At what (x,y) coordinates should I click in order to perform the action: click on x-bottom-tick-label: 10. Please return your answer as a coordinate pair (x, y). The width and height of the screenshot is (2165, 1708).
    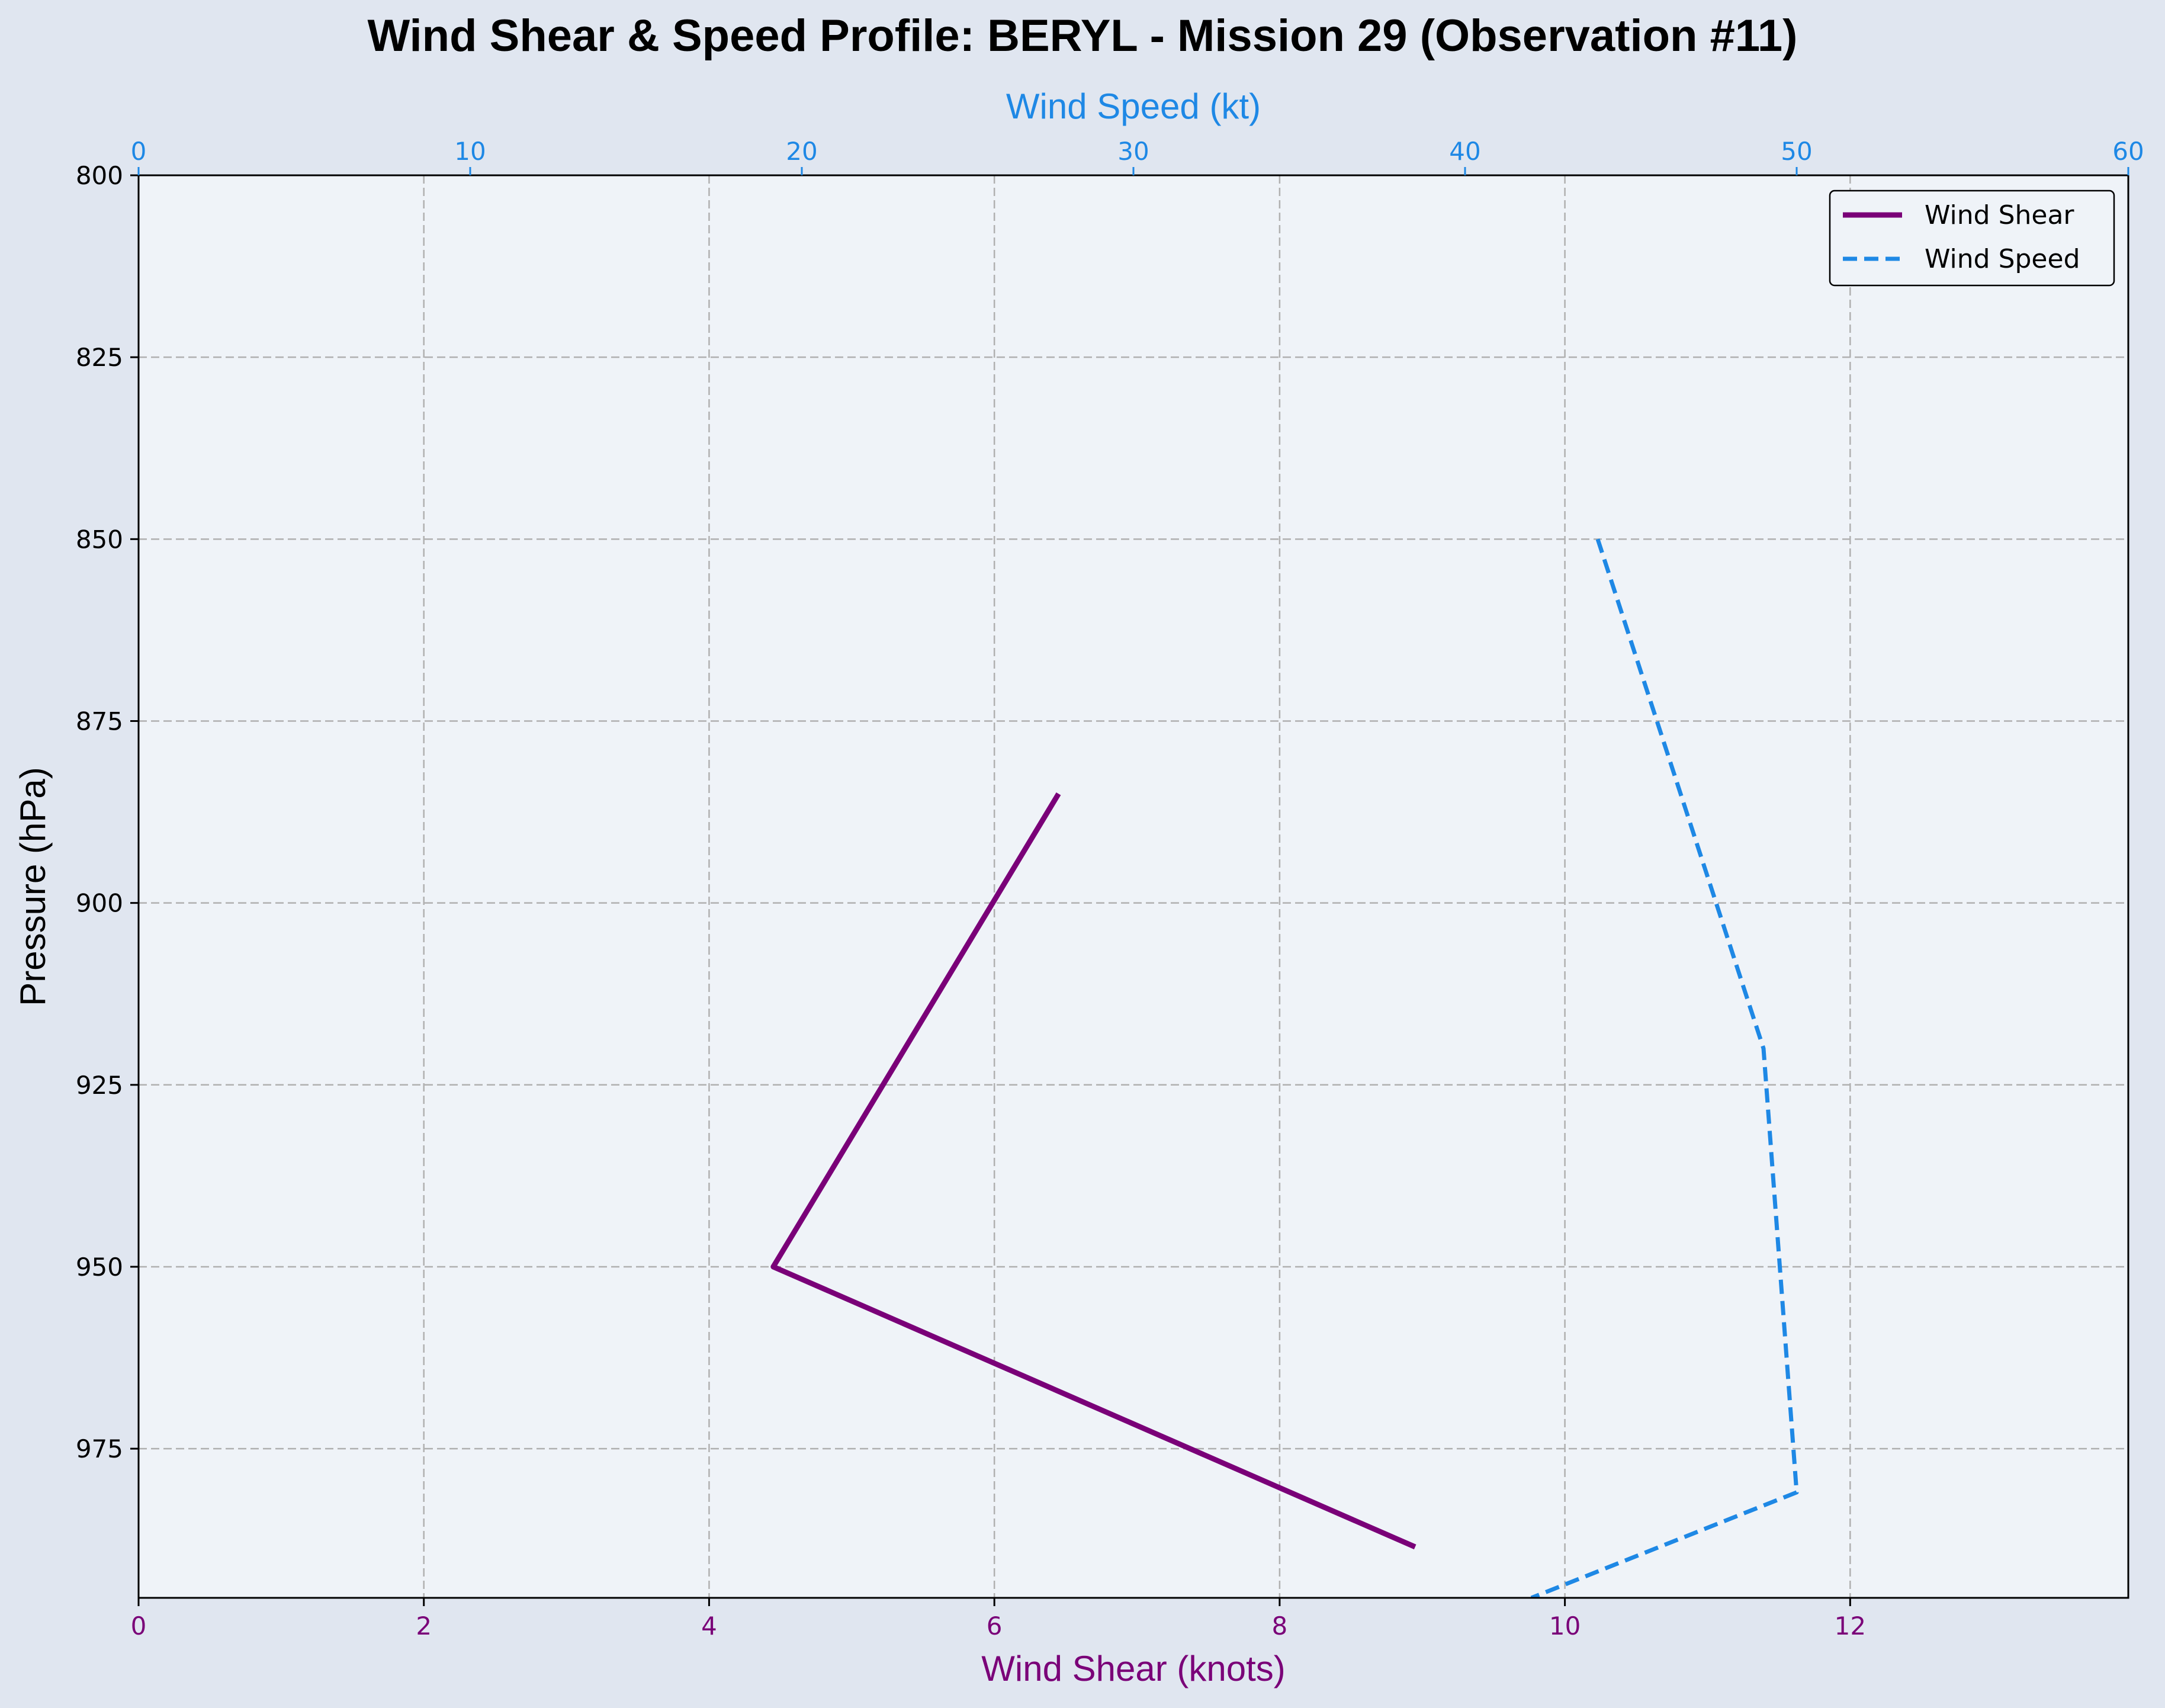
    Looking at the image, I should click on (1565, 1625).